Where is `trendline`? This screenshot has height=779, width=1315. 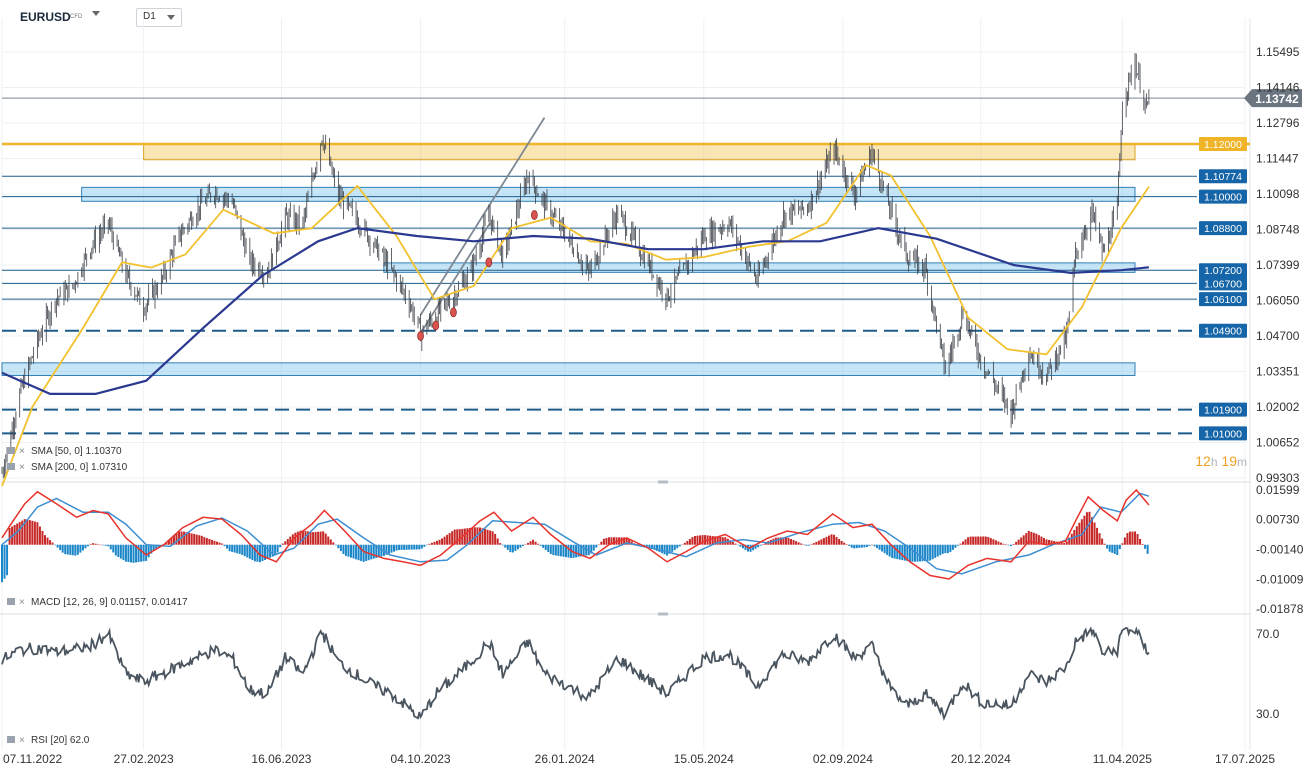 trendline is located at coordinates (482, 216).